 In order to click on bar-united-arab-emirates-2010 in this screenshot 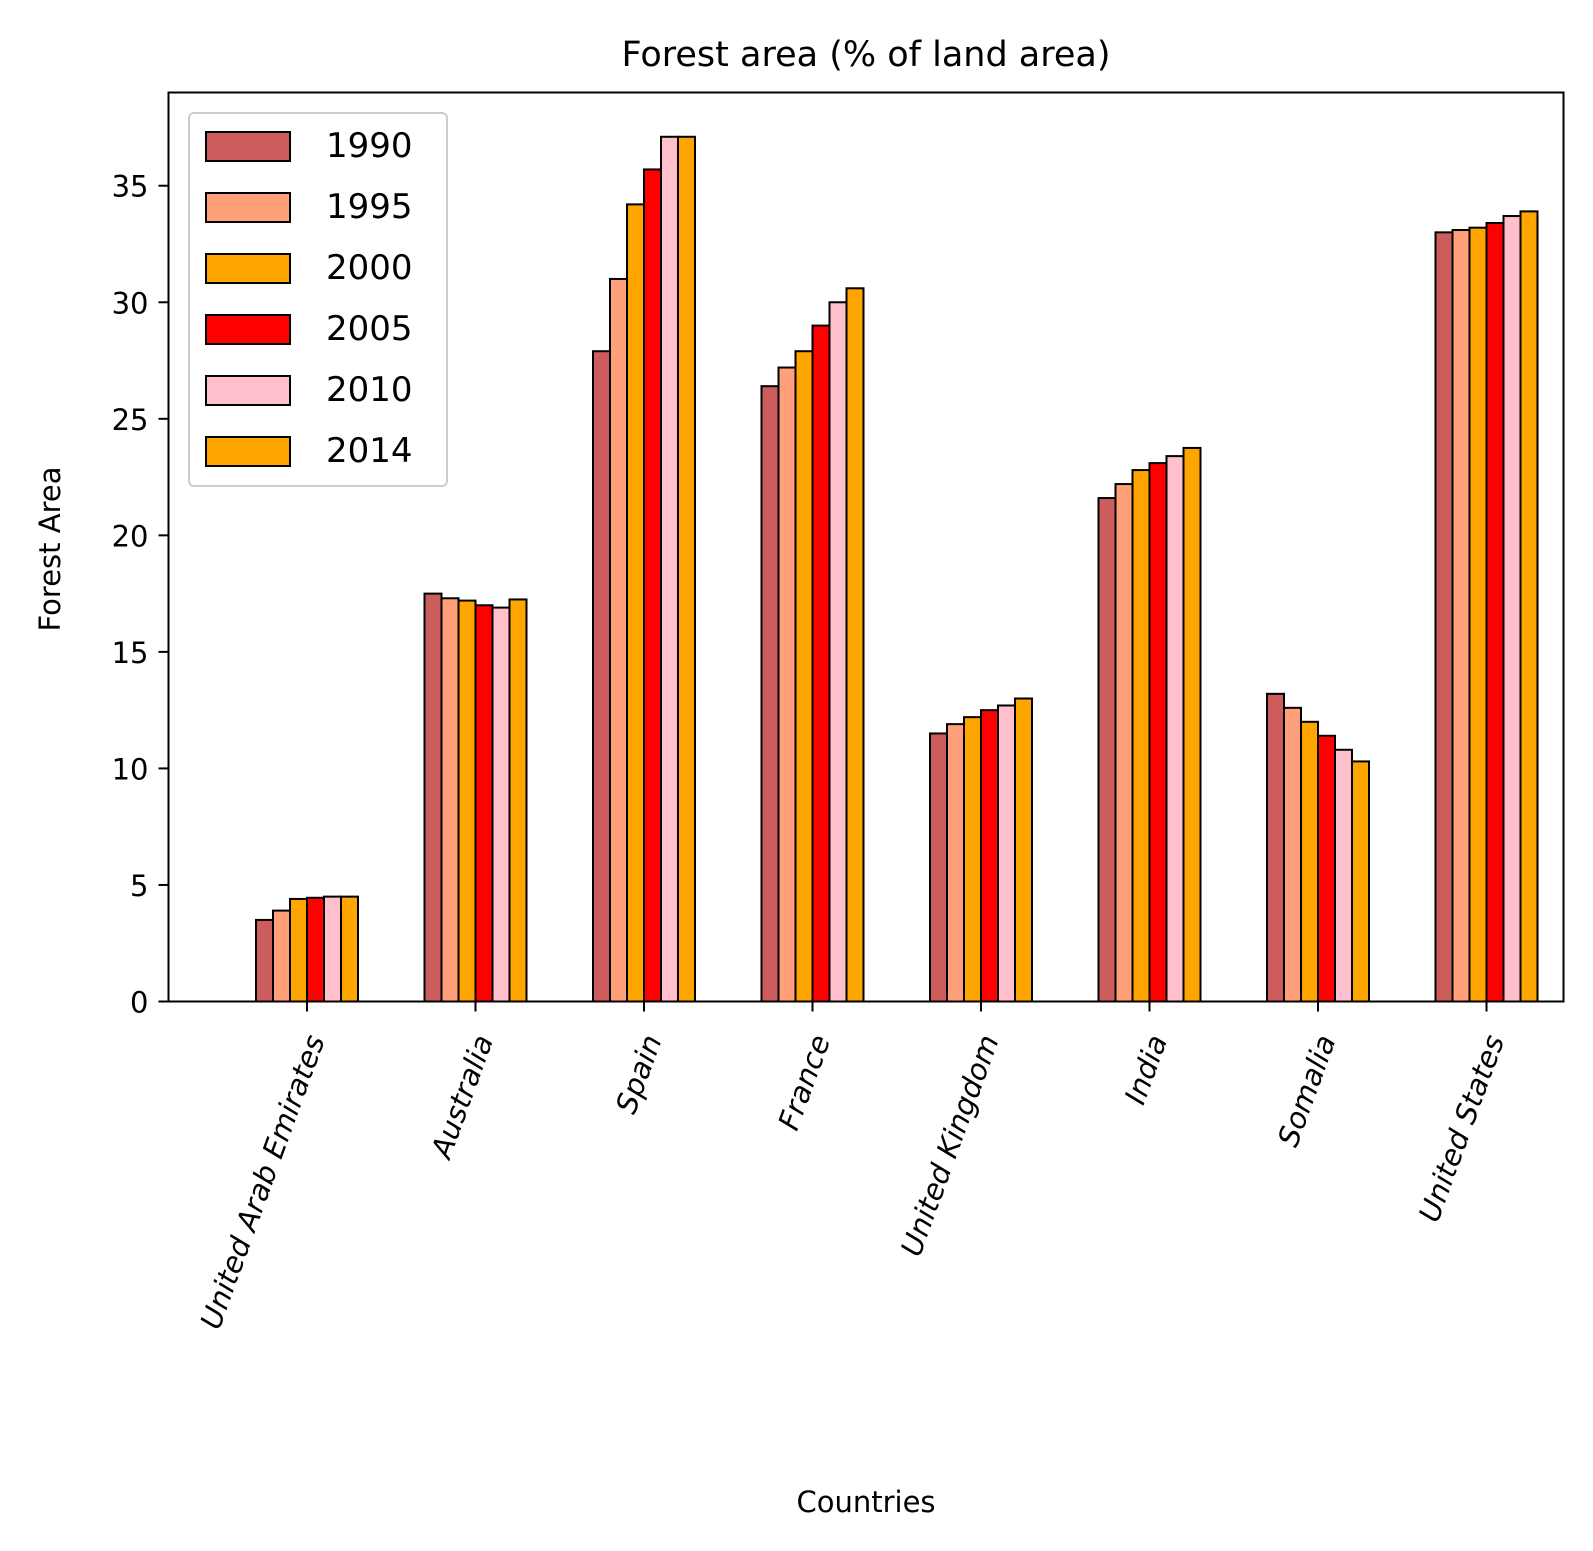, I will do `click(332, 949)`.